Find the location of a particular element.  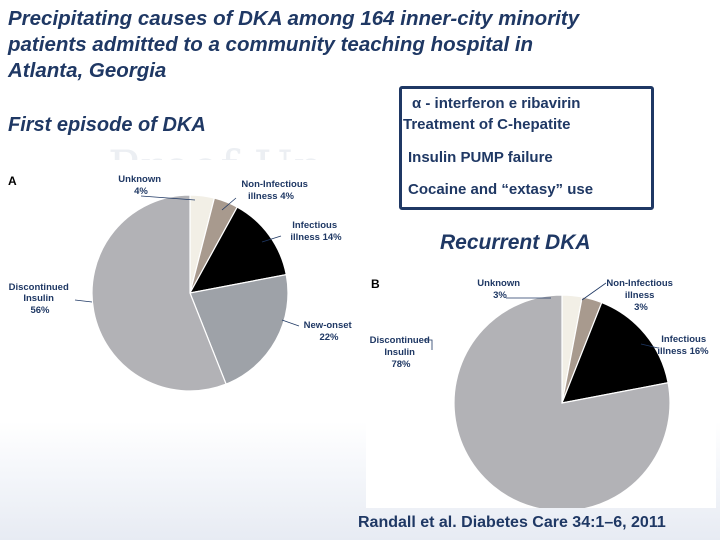

chart-a-slice-new-onset is located at coordinates (239, 329).